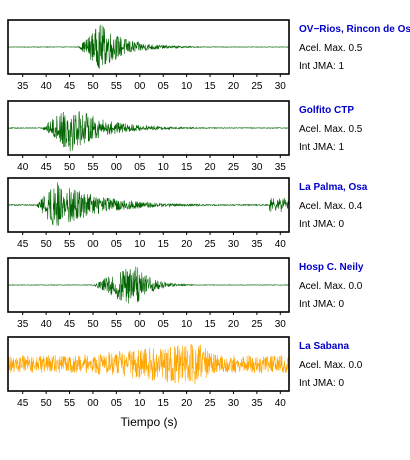 The image size is (410, 460). What do you see at coordinates (331, 206) in the screenshot?
I see `station-max-acceleration: Acel. Max. 0.4` at bounding box center [331, 206].